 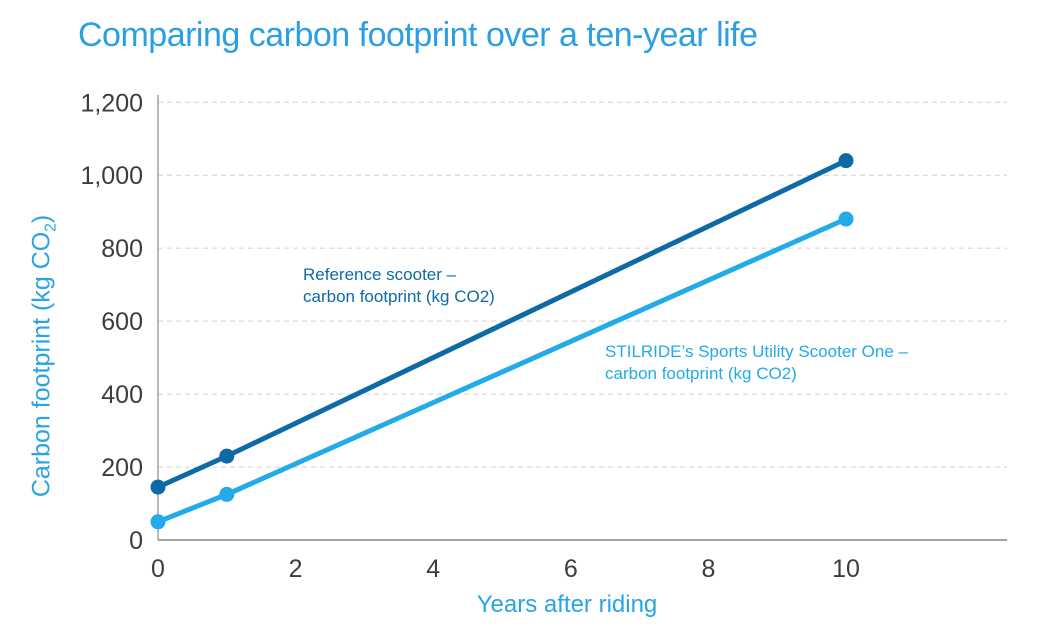 I want to click on y-tick-label: 200, so click(x=122, y=468).